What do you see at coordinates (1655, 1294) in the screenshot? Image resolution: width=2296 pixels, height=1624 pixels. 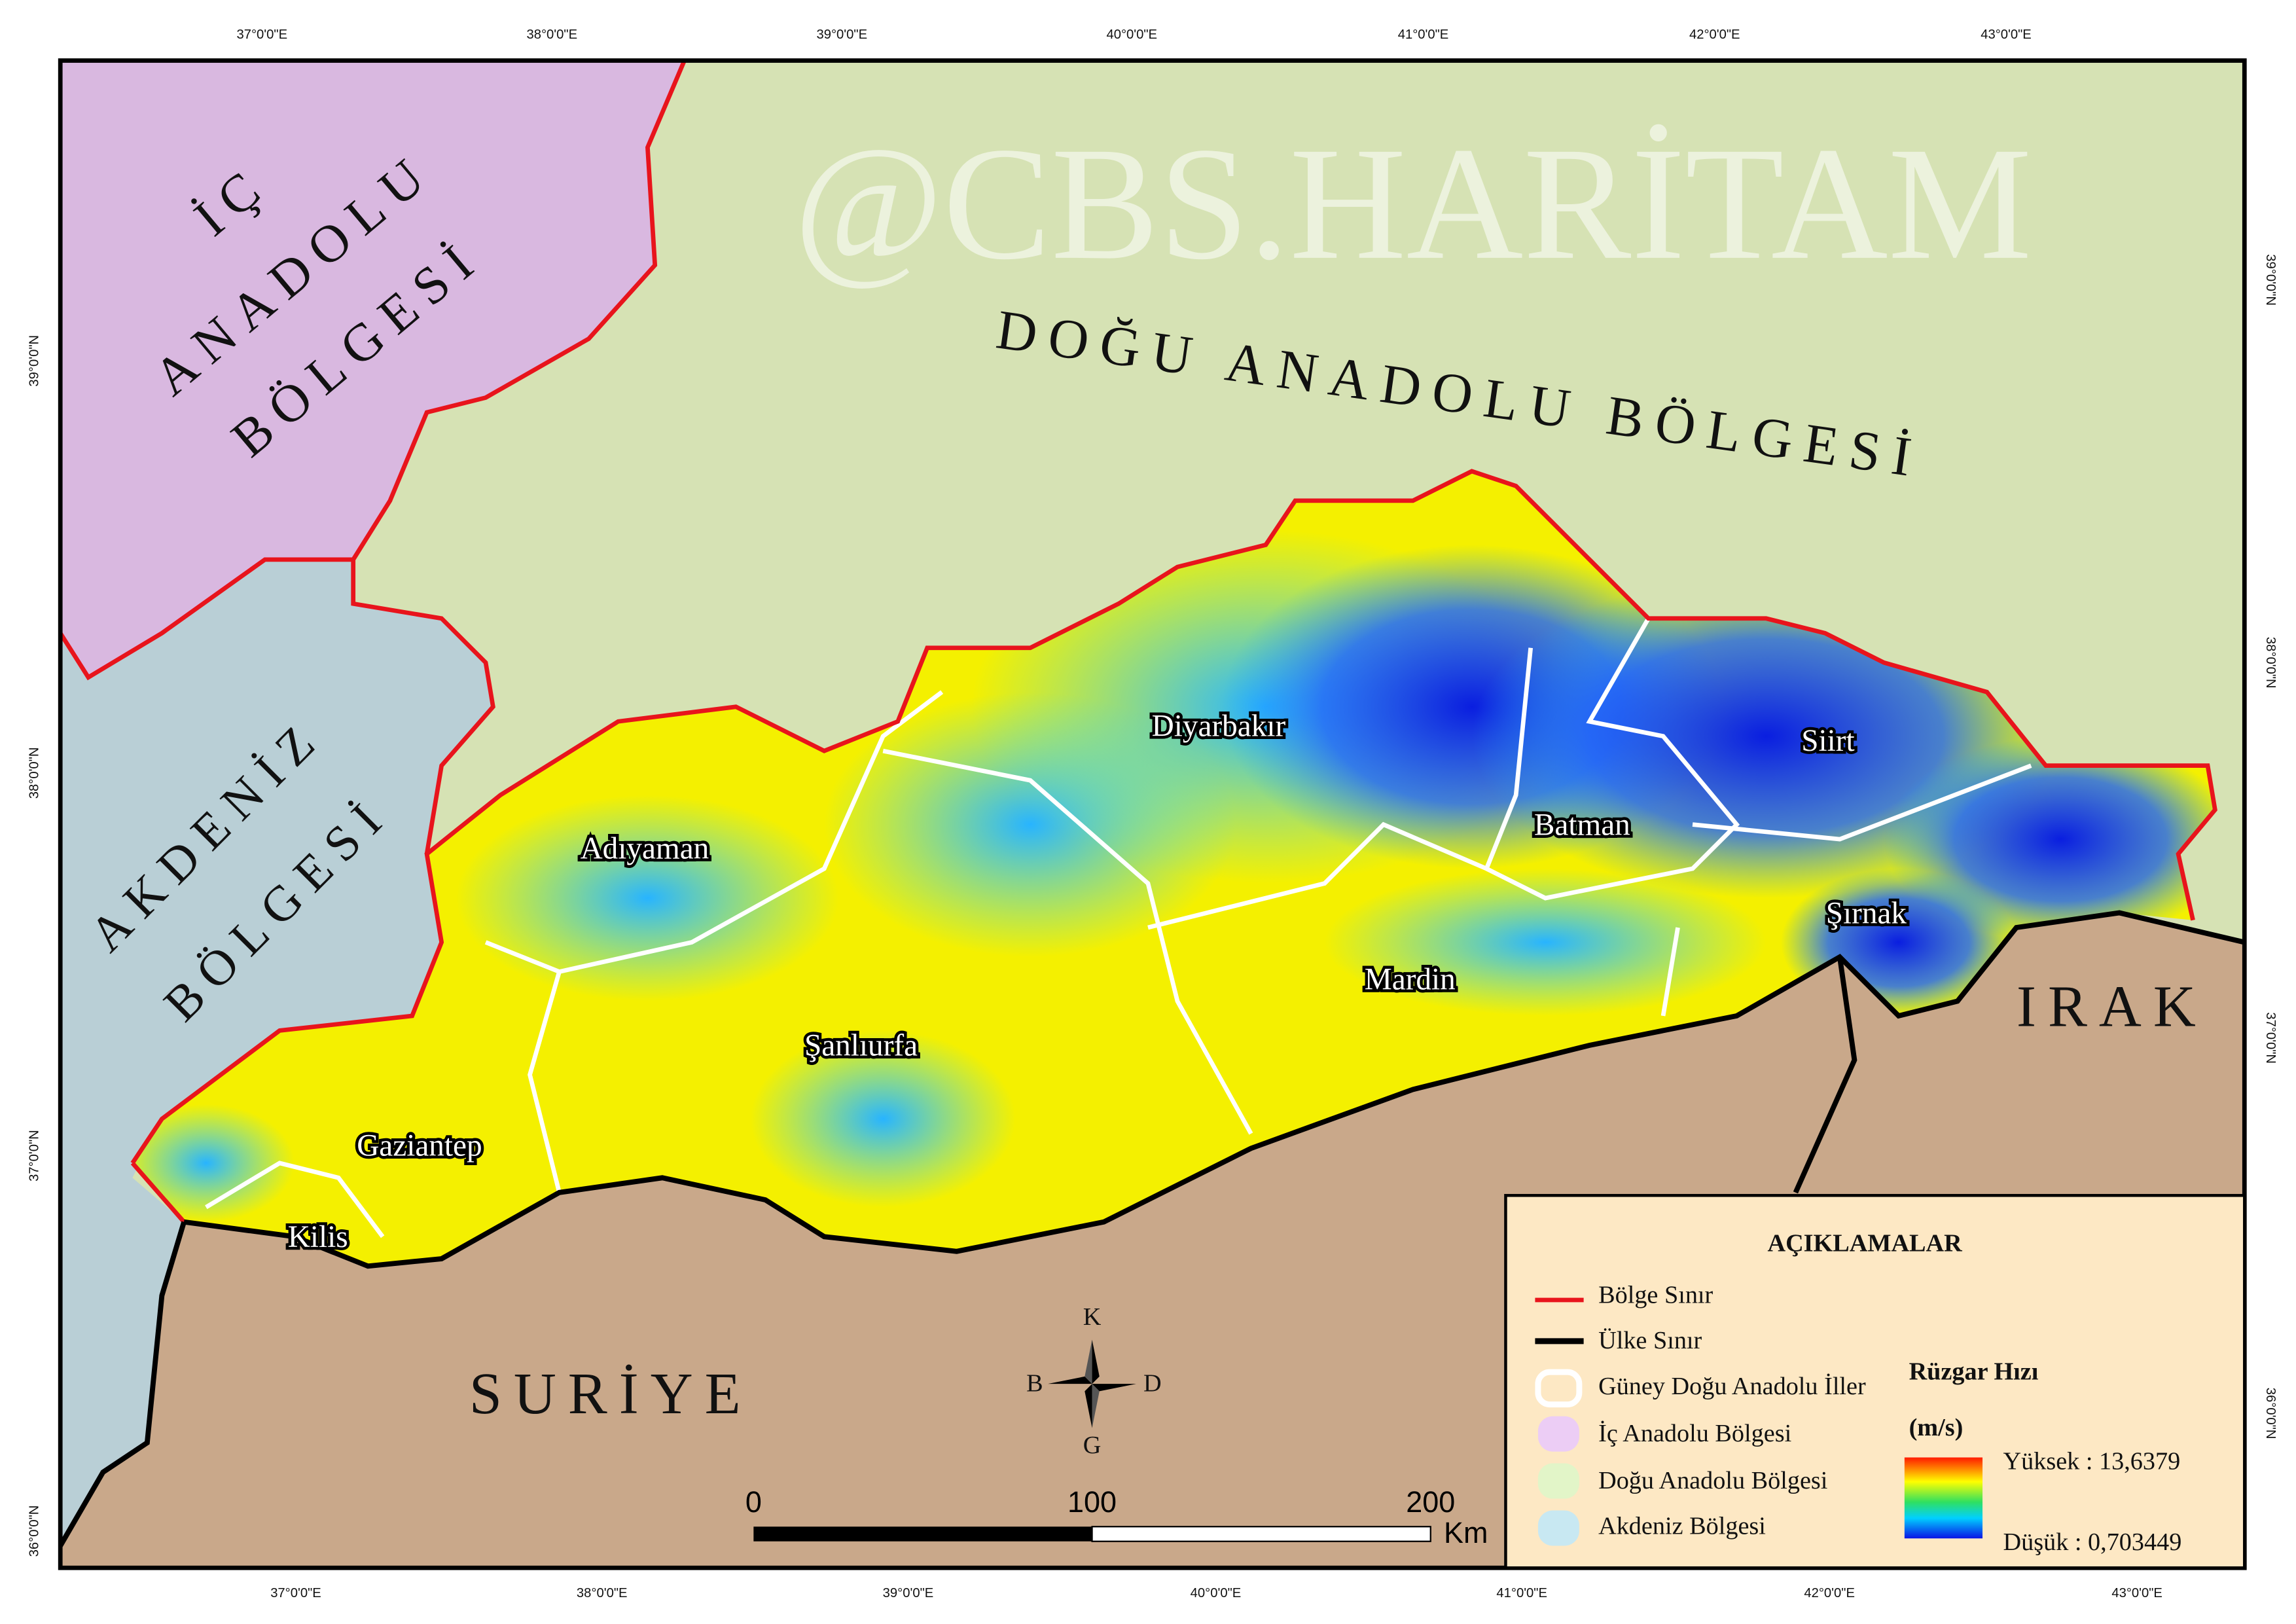 I see `legend-item: Bölge Sınır` at bounding box center [1655, 1294].